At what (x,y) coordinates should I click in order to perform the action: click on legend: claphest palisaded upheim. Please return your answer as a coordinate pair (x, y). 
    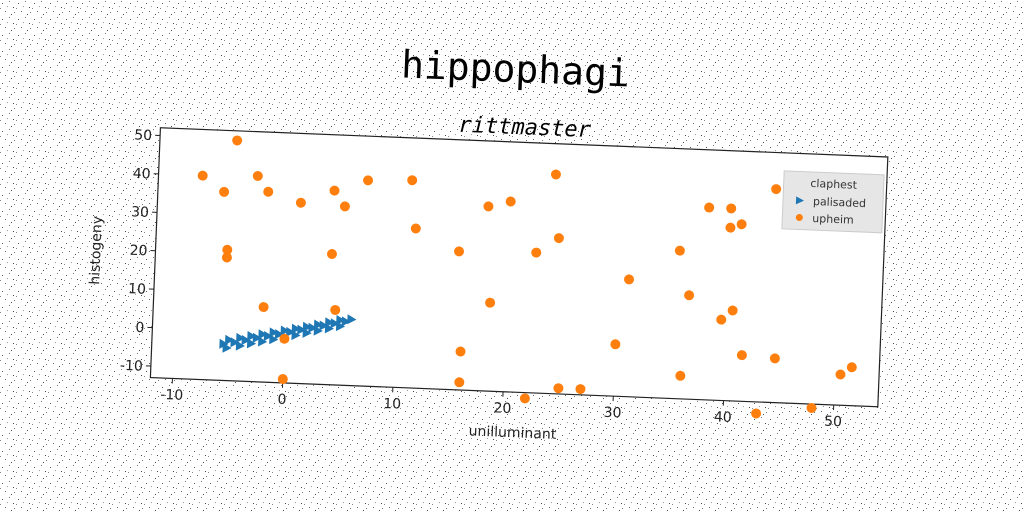
    Looking at the image, I should click on (833, 202).